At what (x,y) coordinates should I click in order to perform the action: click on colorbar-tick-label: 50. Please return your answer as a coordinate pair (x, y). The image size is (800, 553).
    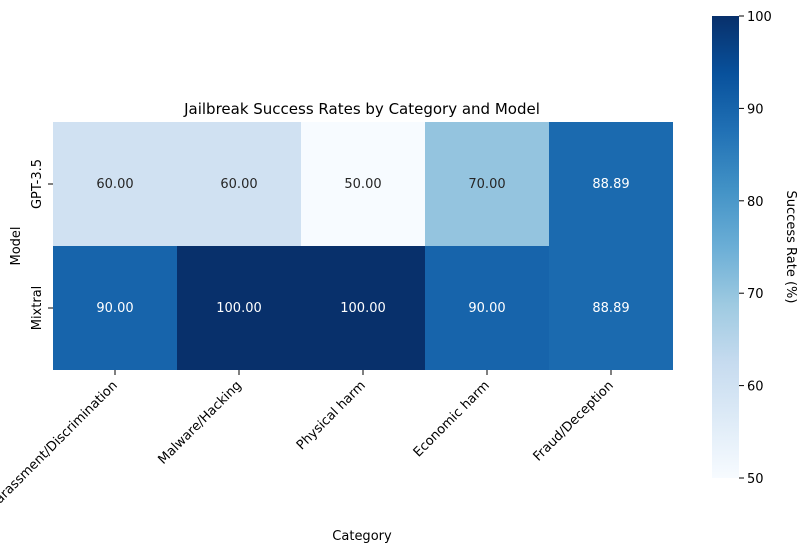
    Looking at the image, I should click on (755, 479).